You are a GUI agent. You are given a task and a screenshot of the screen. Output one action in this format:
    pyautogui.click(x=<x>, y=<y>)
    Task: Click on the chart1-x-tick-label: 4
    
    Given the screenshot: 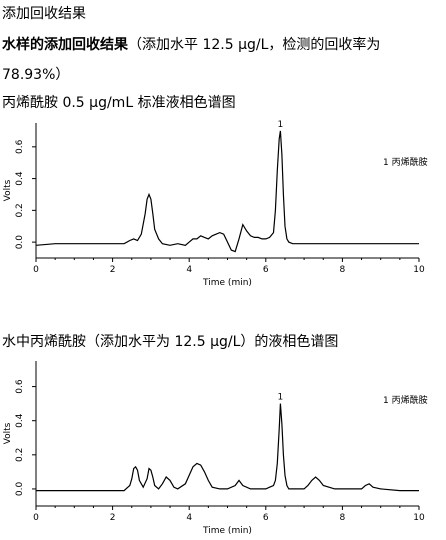 What is the action you would take?
    pyautogui.click(x=189, y=270)
    